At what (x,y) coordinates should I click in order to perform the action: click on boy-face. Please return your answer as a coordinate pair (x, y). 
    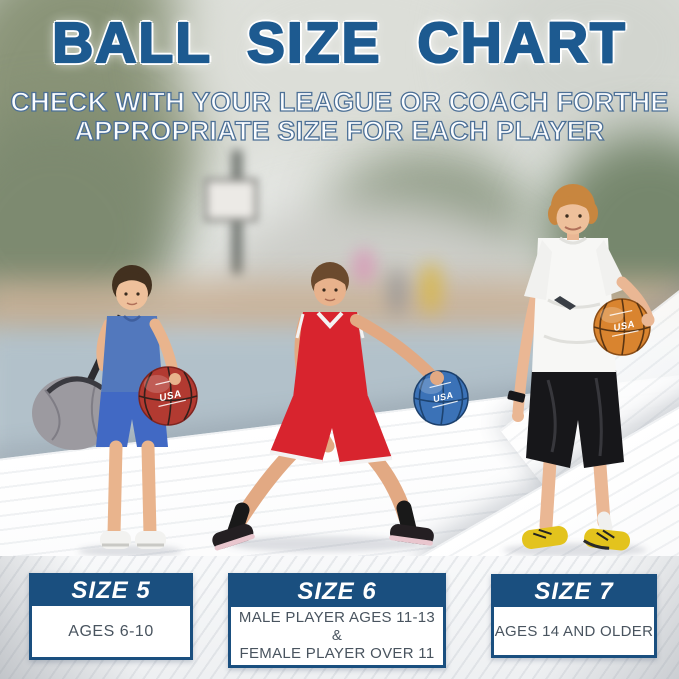
    Looking at the image, I should click on (330, 290).